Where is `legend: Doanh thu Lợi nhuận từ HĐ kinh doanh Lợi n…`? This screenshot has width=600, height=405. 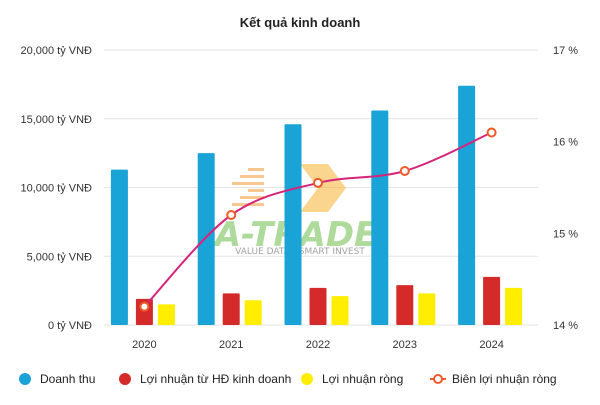 legend: Doanh thu Lợi nhuận từ HĐ kinh doanh Lợi n… is located at coordinates (288, 379).